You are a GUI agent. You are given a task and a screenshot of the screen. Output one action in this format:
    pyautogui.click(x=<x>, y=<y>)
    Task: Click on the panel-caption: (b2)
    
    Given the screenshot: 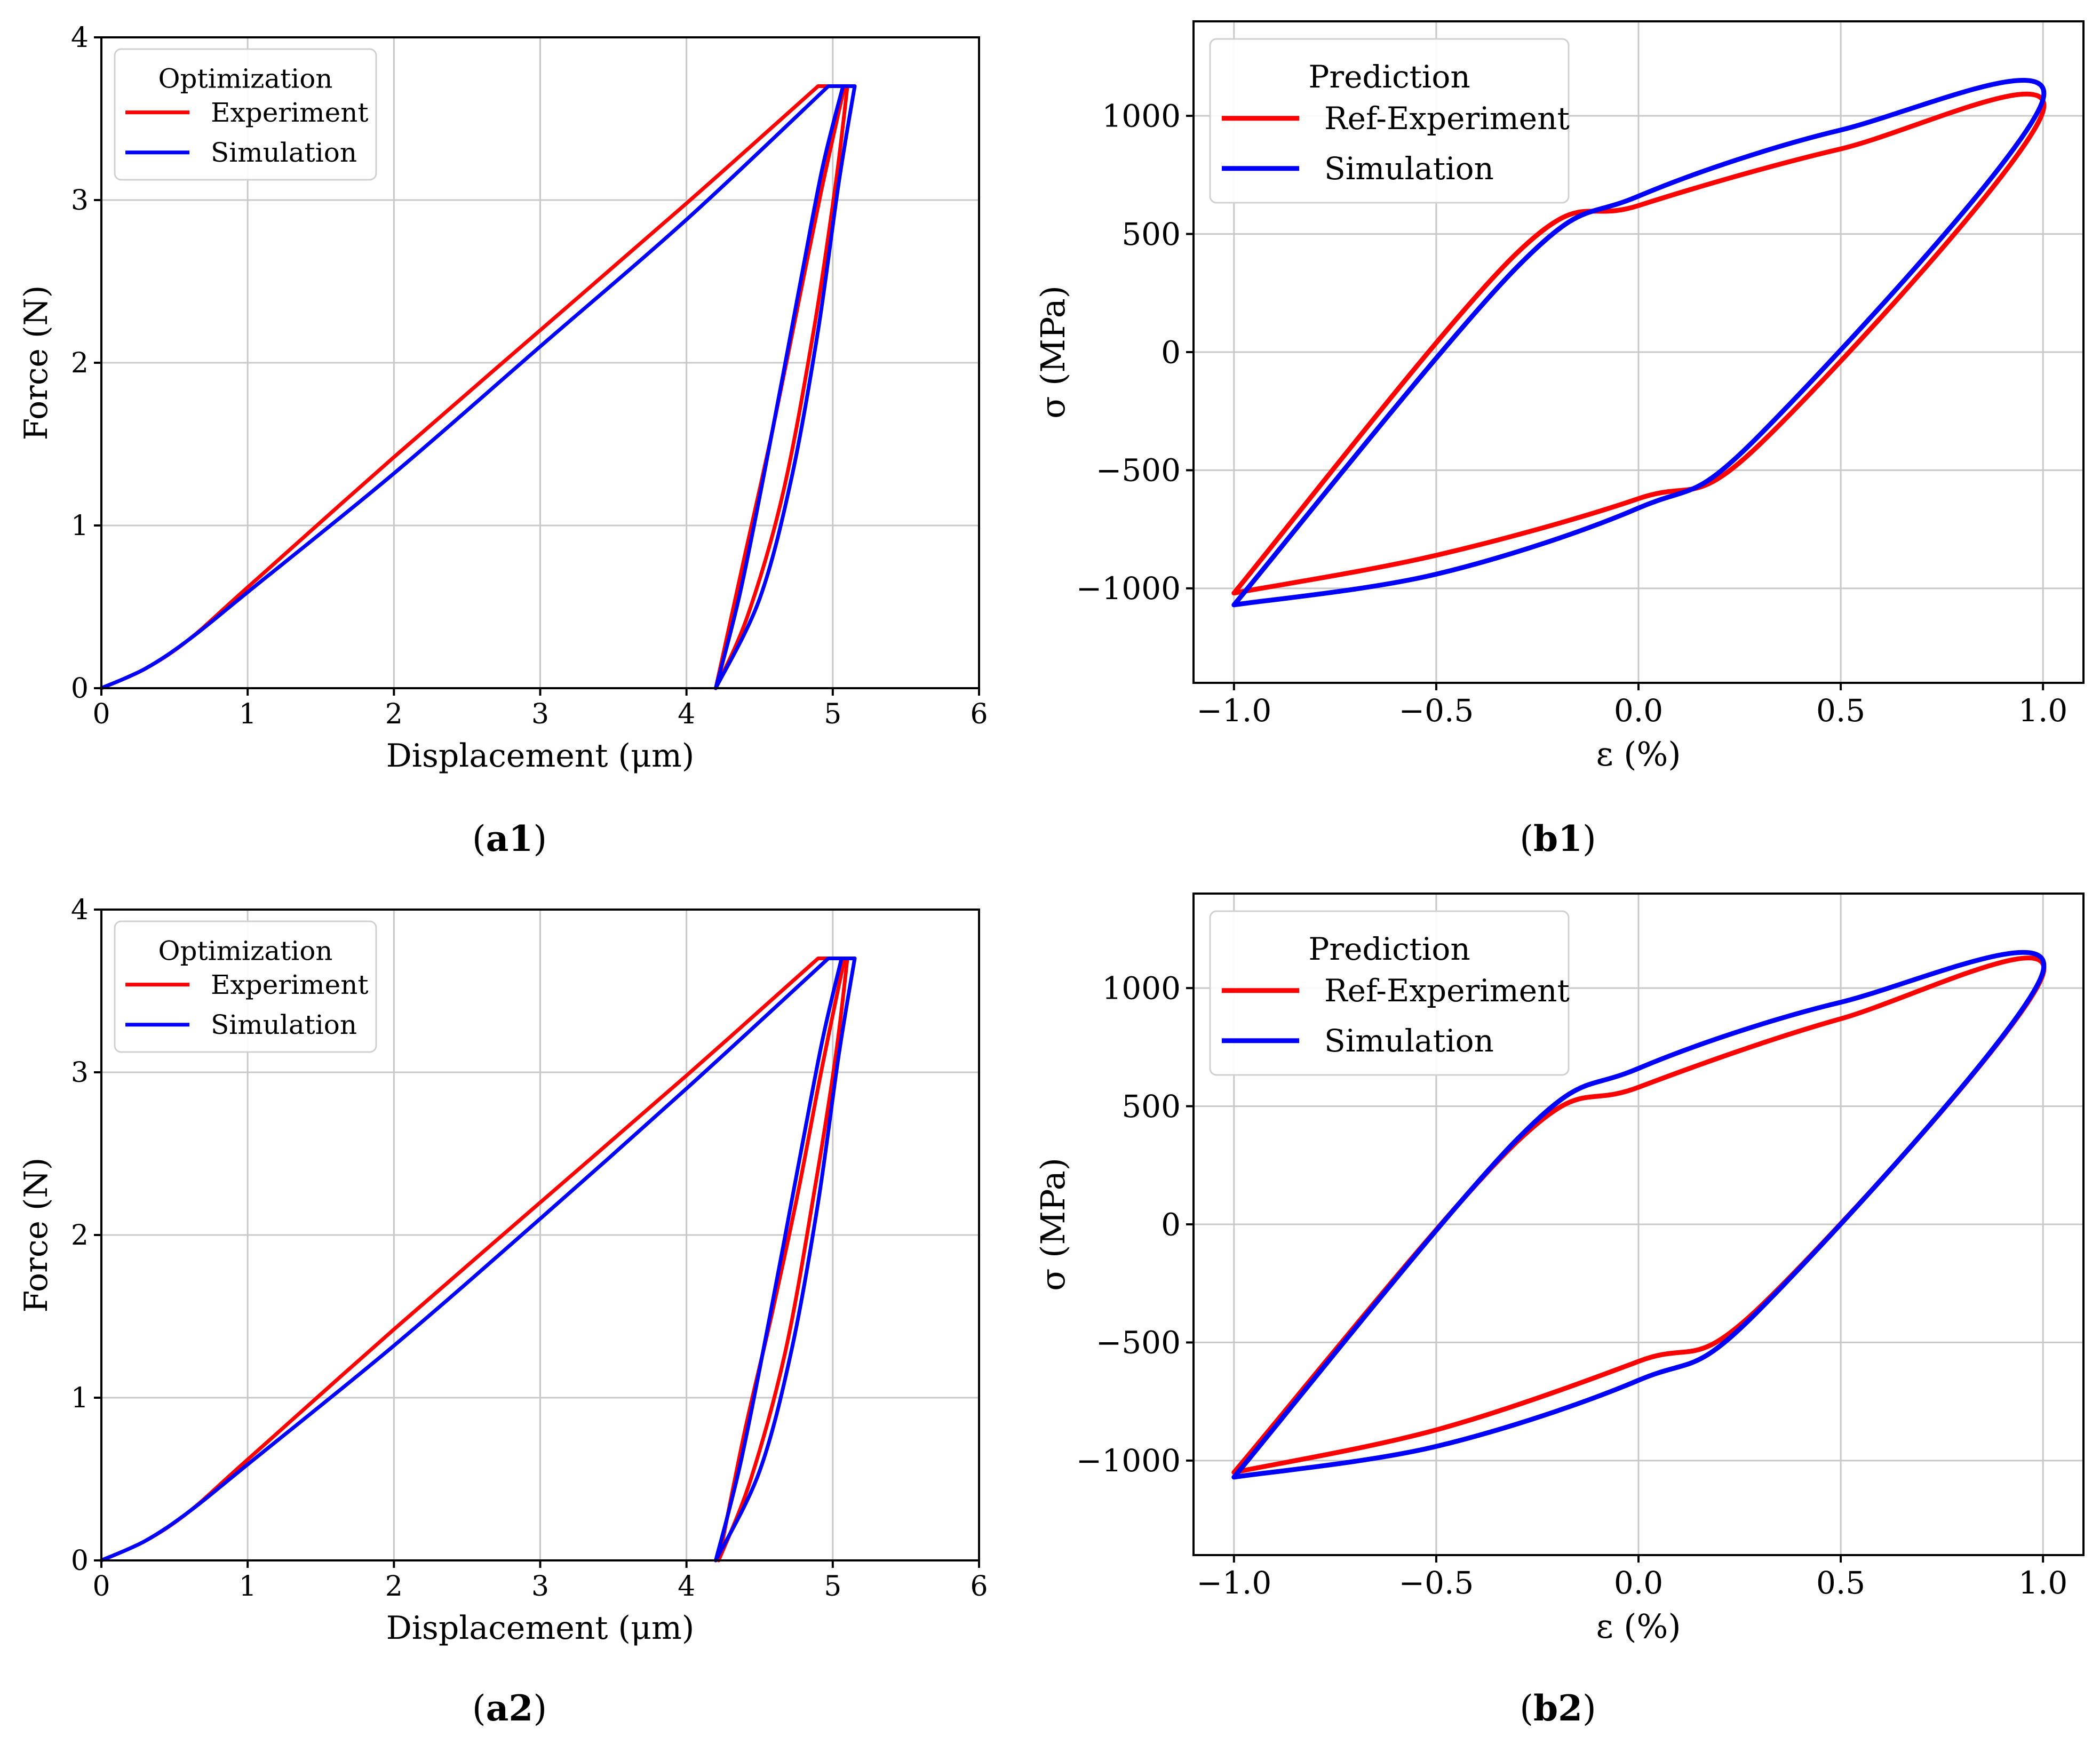 What is the action you would take?
    pyautogui.click(x=1558, y=1708)
    